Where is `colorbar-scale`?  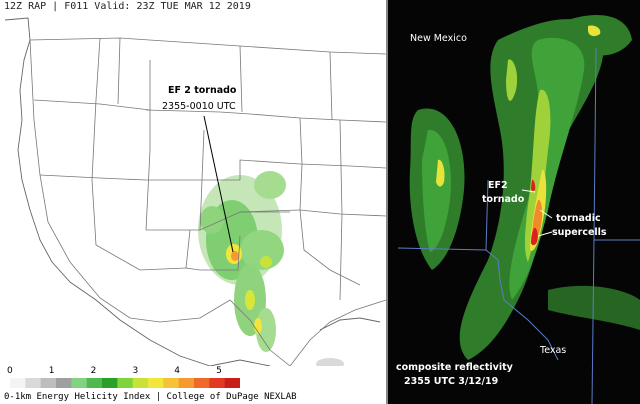 colorbar-scale is located at coordinates (125, 383).